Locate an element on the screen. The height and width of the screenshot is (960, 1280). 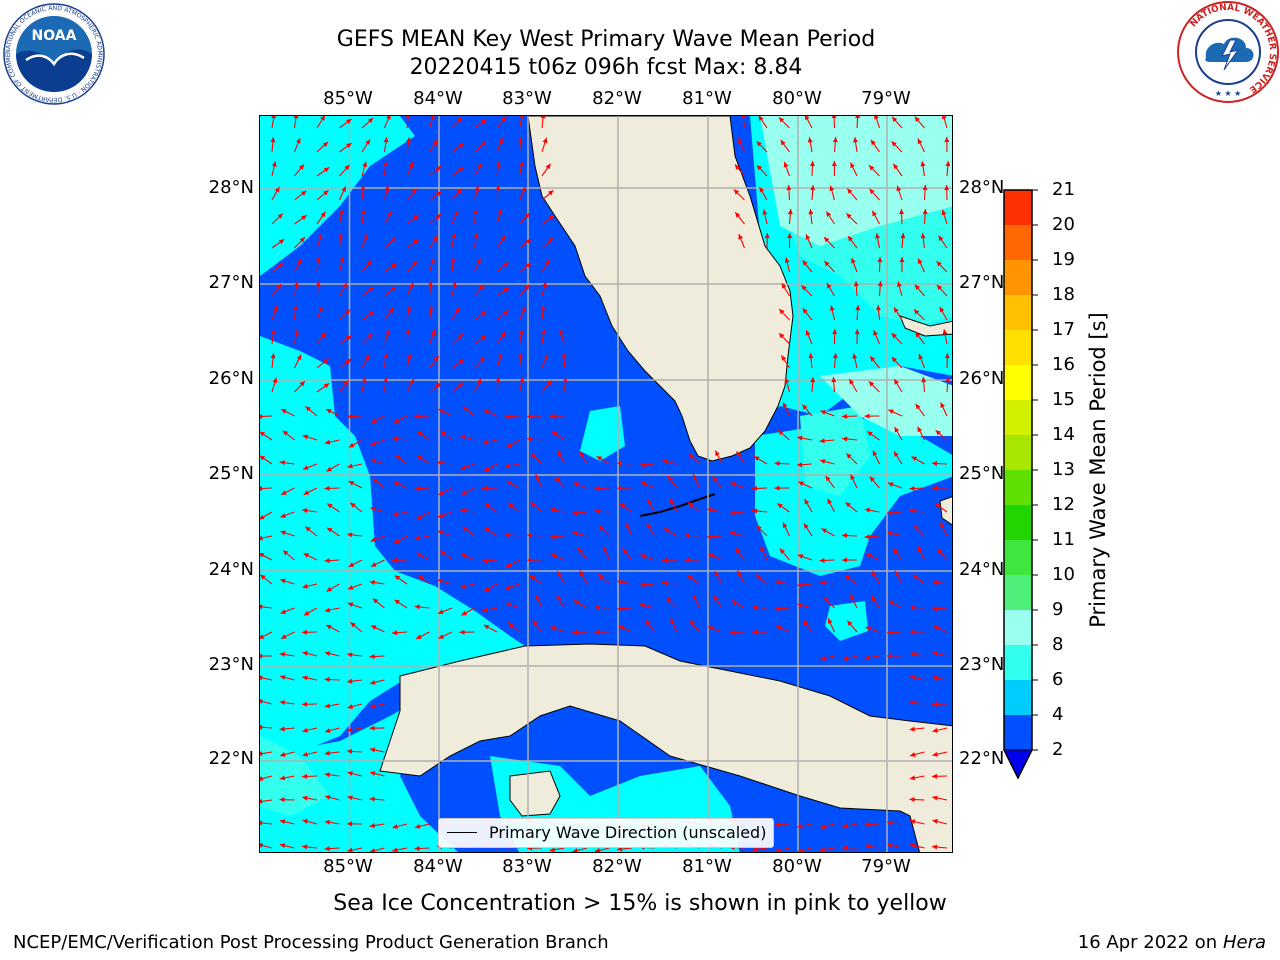
lon-tick-bottom: 81°W is located at coordinates (707, 866).